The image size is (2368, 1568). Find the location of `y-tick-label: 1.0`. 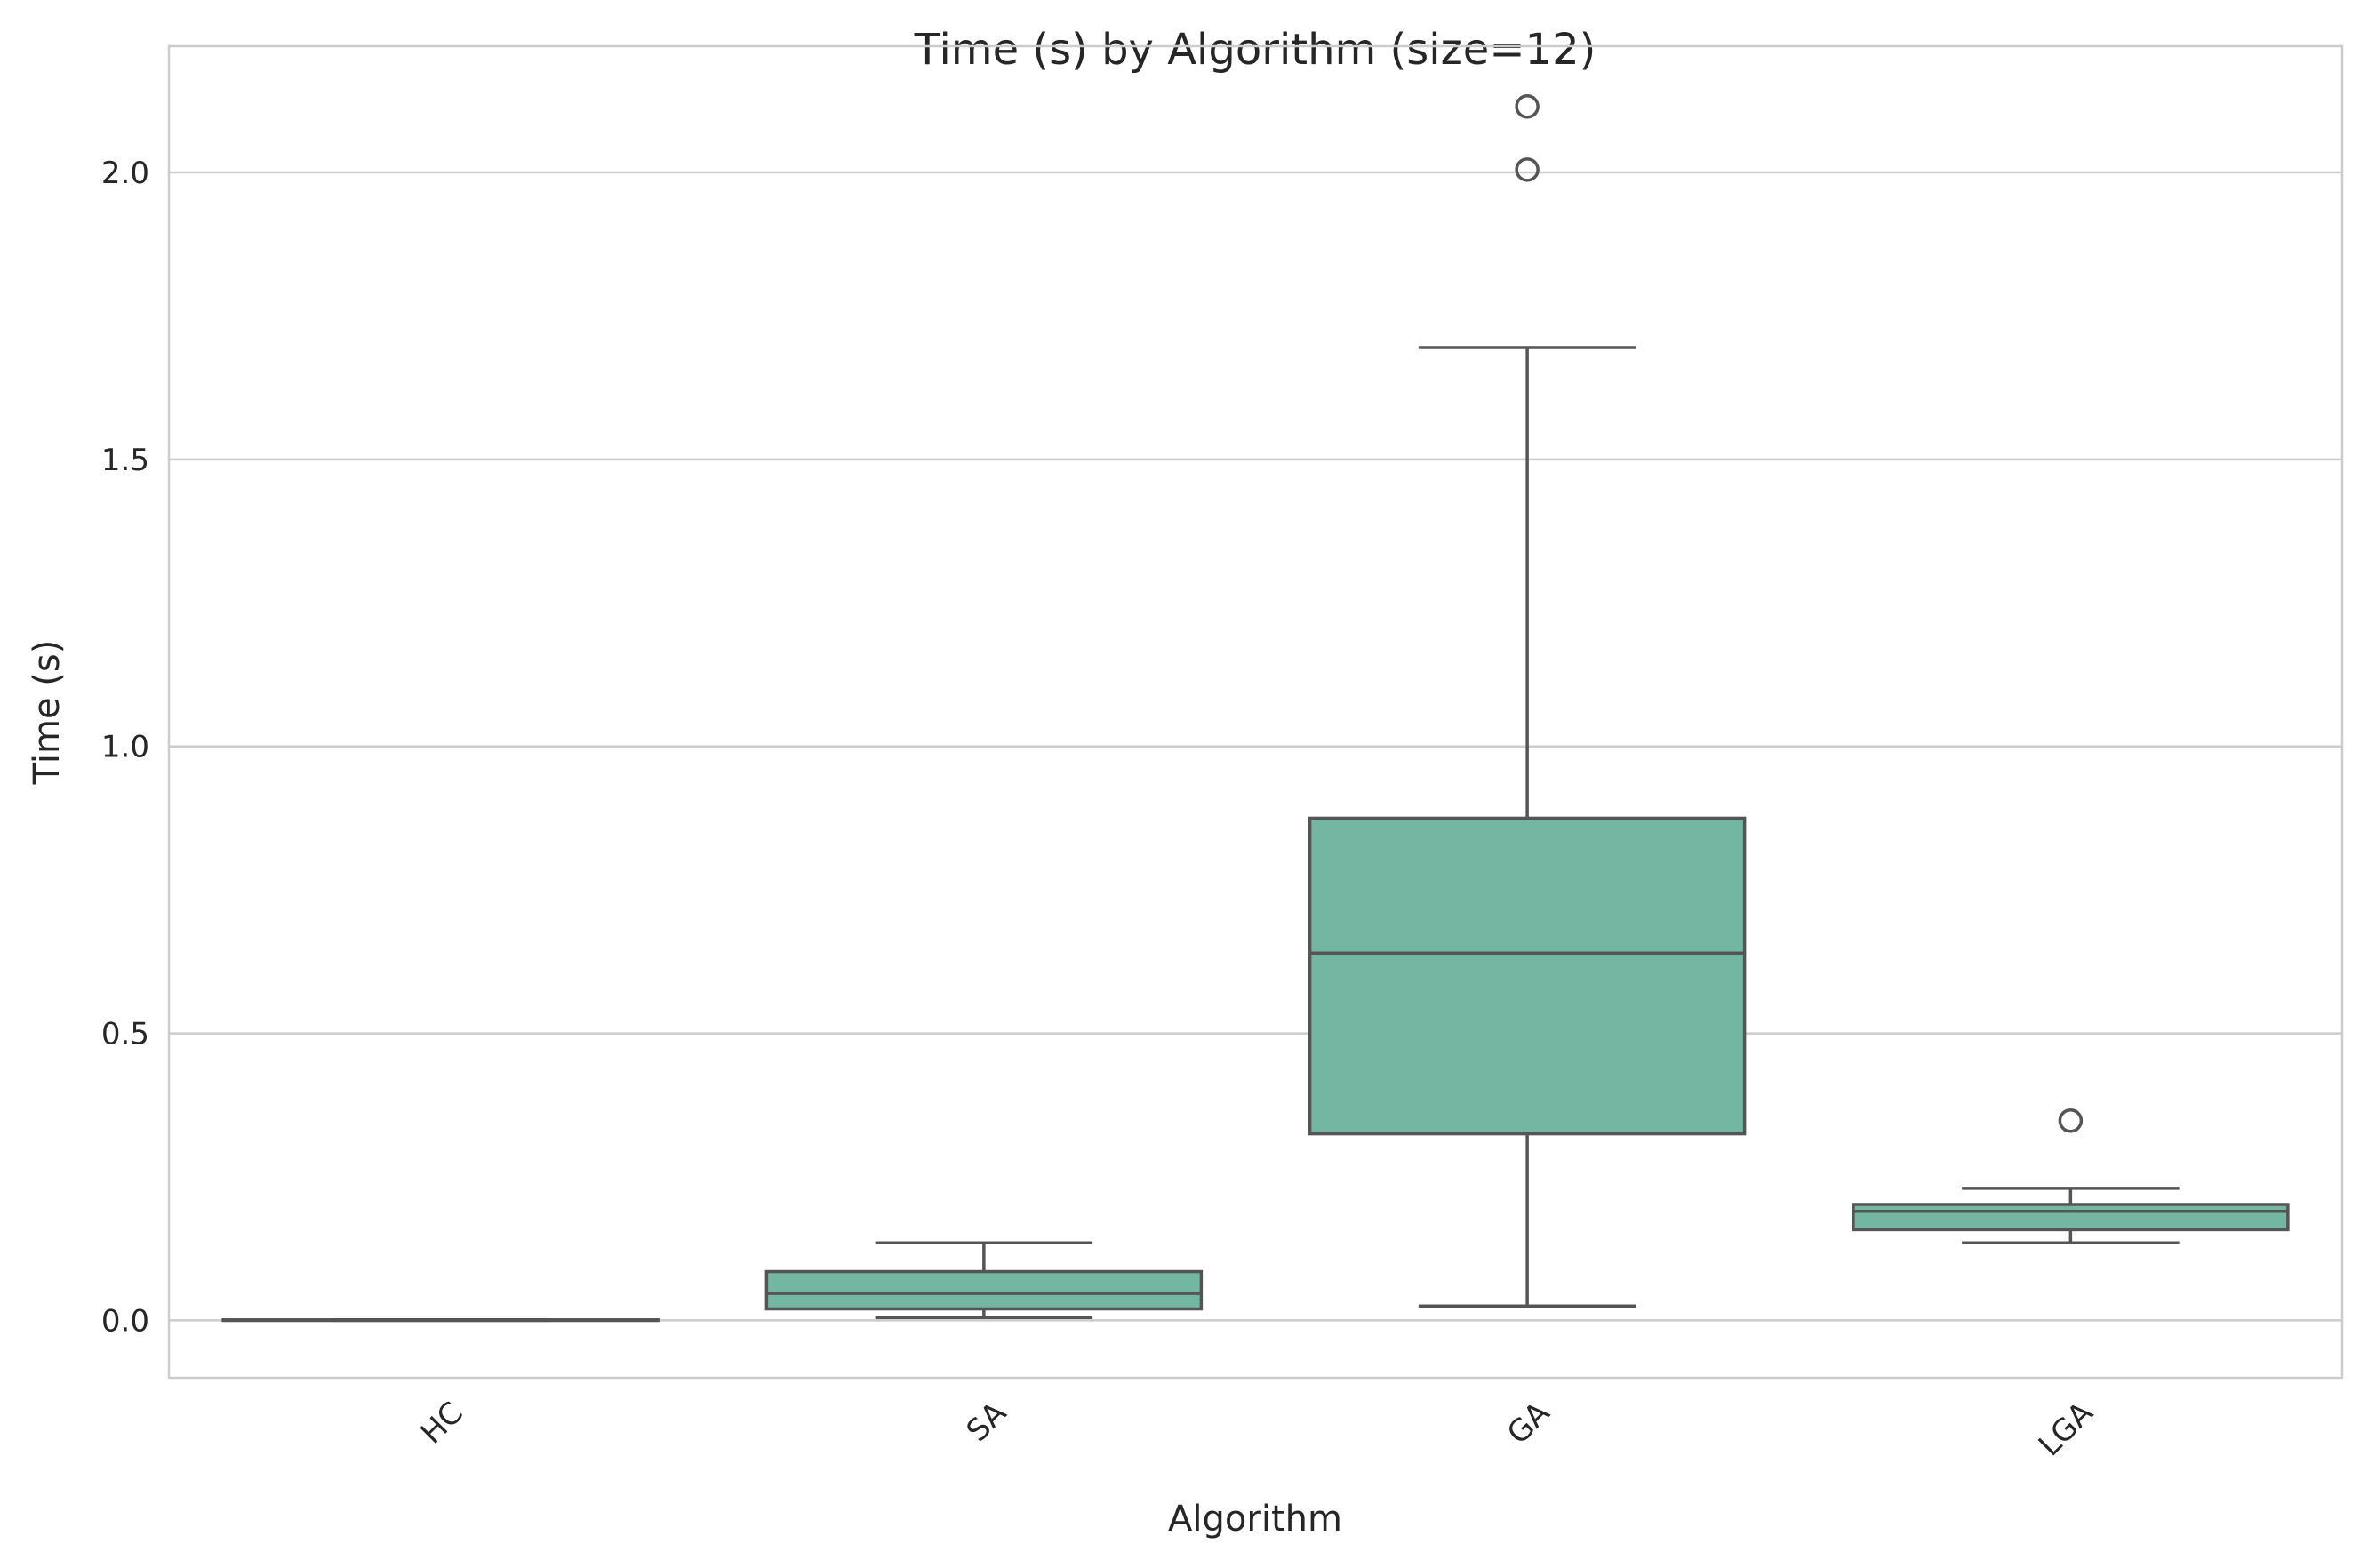

y-tick-label: 1.0 is located at coordinates (125, 747).